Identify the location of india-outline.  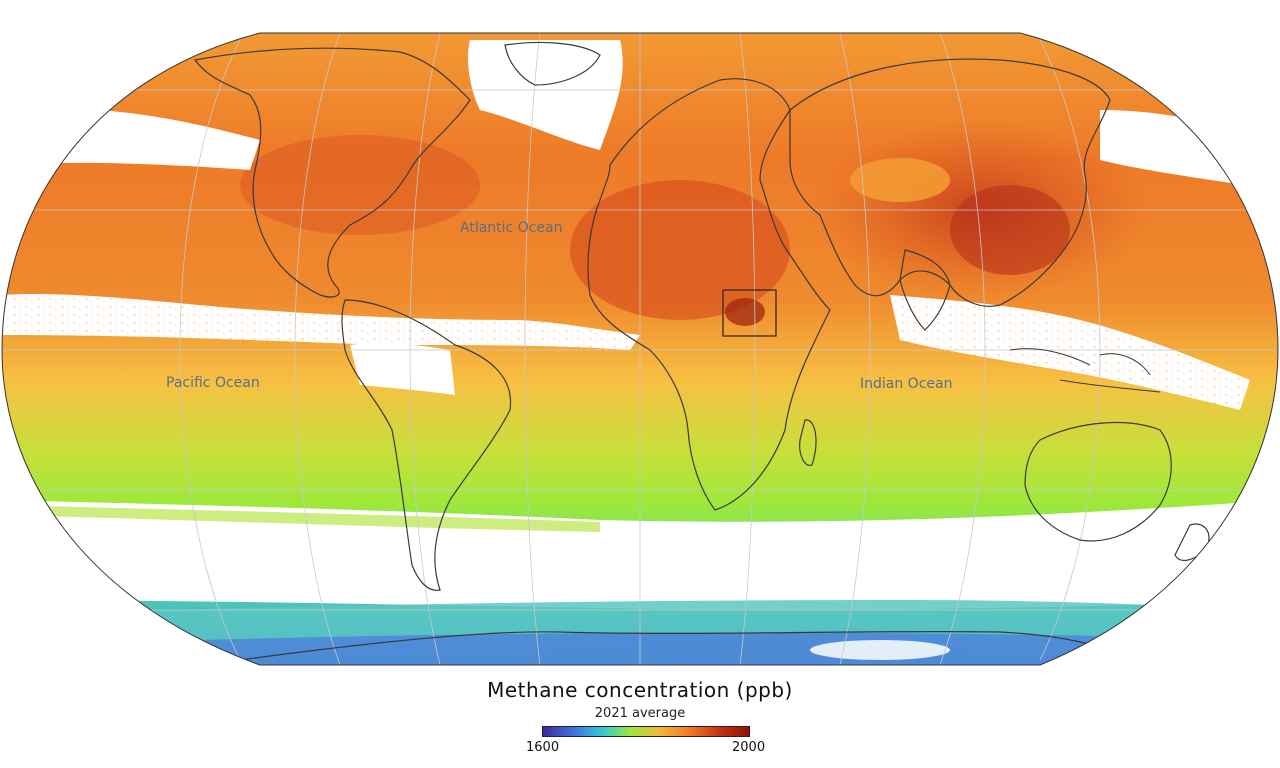
(925, 290).